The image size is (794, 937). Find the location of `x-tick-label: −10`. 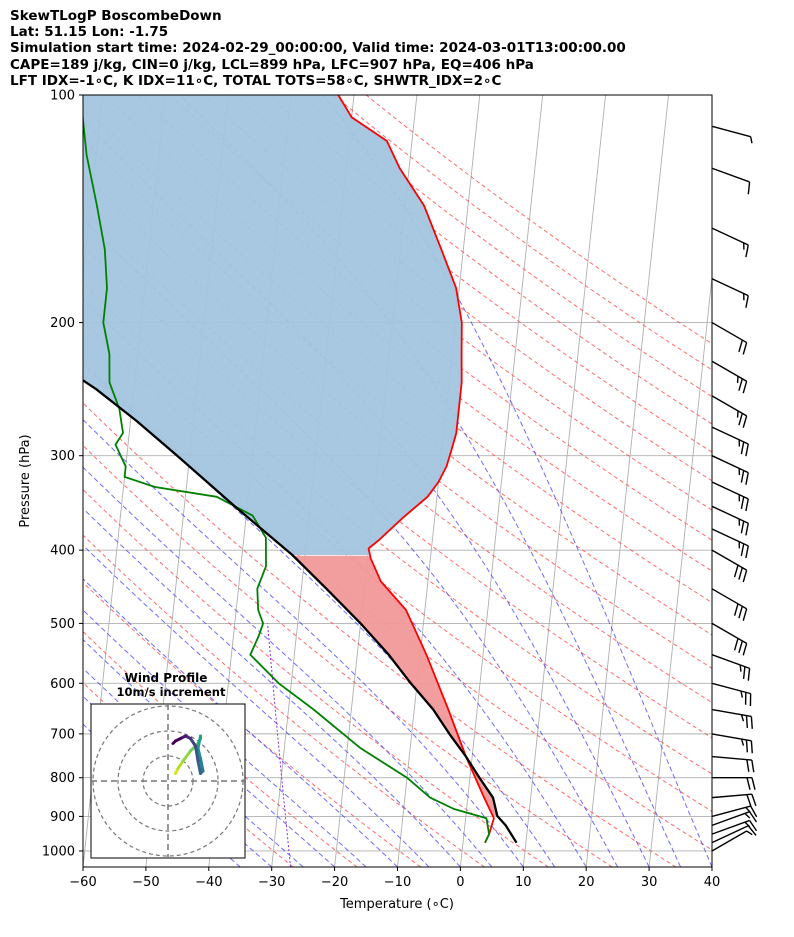

x-tick-label: −10 is located at coordinates (397, 882).